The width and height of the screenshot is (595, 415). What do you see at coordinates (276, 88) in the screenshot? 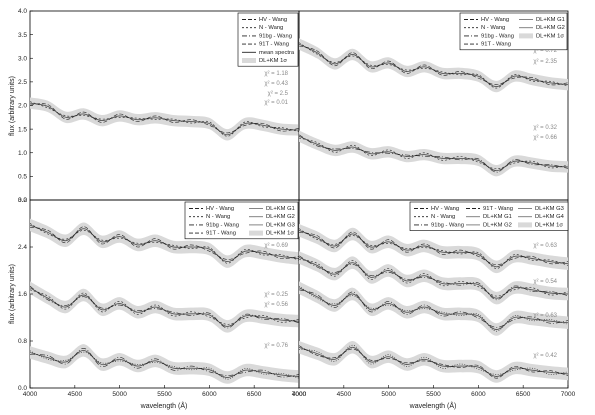
I see `chi-labels: χ² = 1.18 χ² = 0.43 χ² = 2.5 χ² = 0.01` at bounding box center [276, 88].